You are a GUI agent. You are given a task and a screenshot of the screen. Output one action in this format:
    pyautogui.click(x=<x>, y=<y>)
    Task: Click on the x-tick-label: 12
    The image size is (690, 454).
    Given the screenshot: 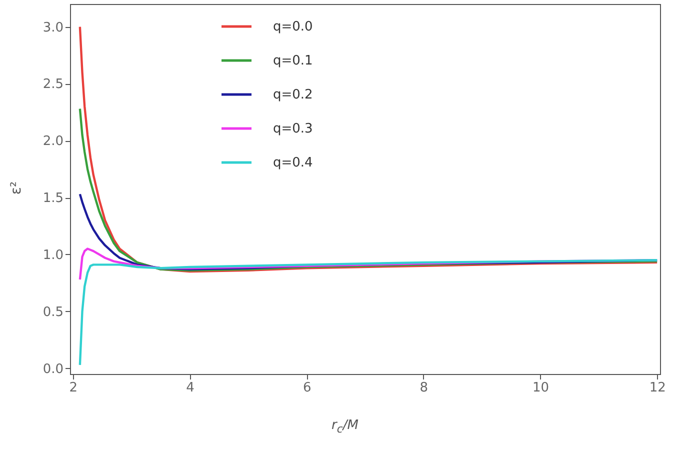 What is the action you would take?
    pyautogui.click(x=657, y=388)
    